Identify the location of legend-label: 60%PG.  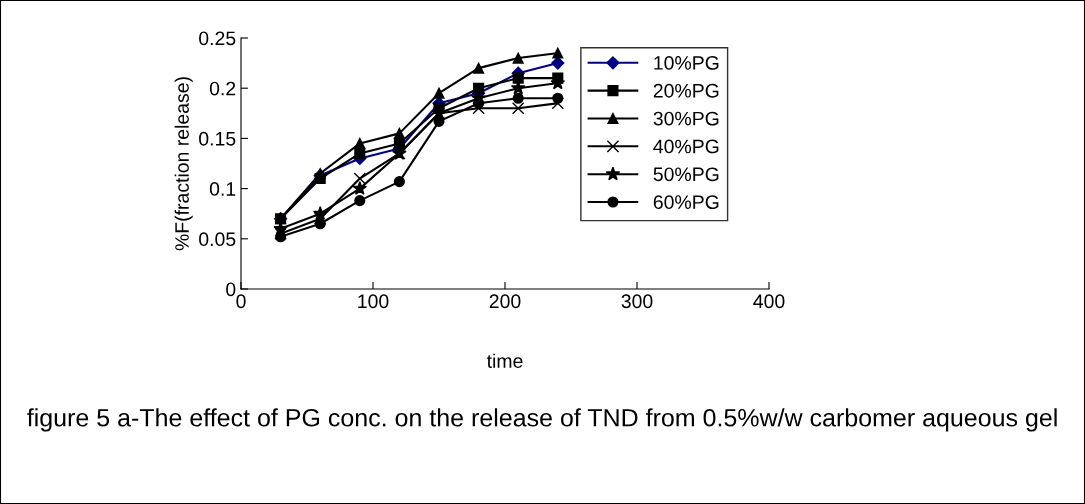
(686, 202).